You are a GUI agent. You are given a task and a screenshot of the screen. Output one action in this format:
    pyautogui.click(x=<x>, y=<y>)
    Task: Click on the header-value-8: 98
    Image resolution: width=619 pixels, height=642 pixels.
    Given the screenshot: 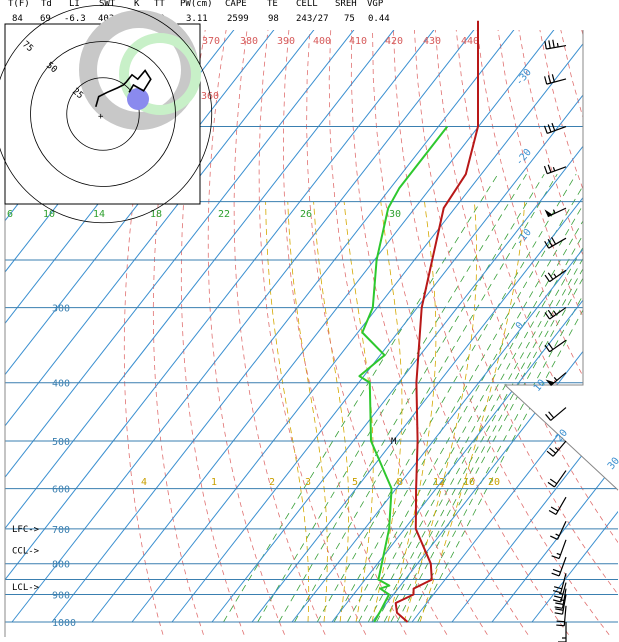 What is the action you would take?
    pyautogui.click(x=273, y=19)
    